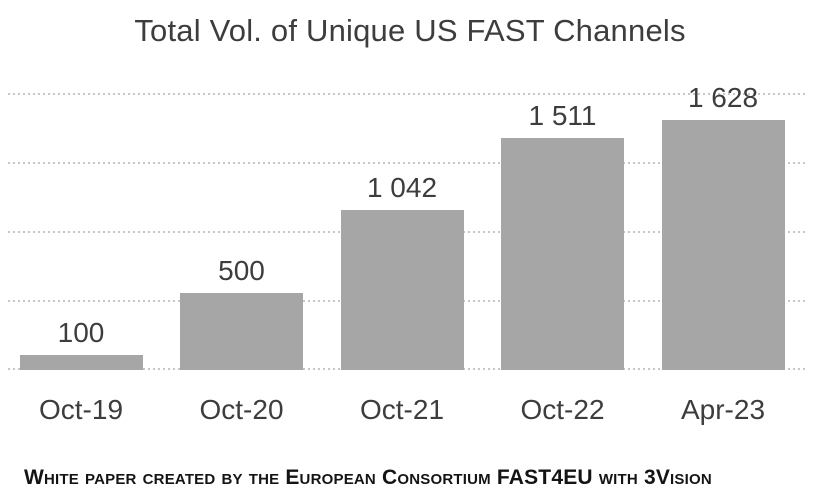 This screenshot has width=820, height=500. Describe the element at coordinates (402, 188) in the screenshot. I see `bar-value-label-Oct-21: 1 042` at that location.